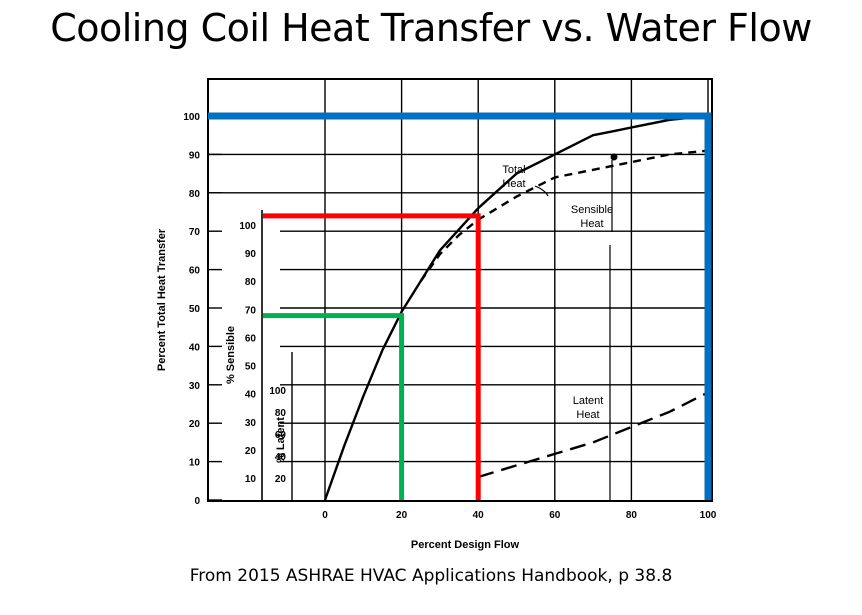  I want to click on series-latent-heat, so click(593, 435).